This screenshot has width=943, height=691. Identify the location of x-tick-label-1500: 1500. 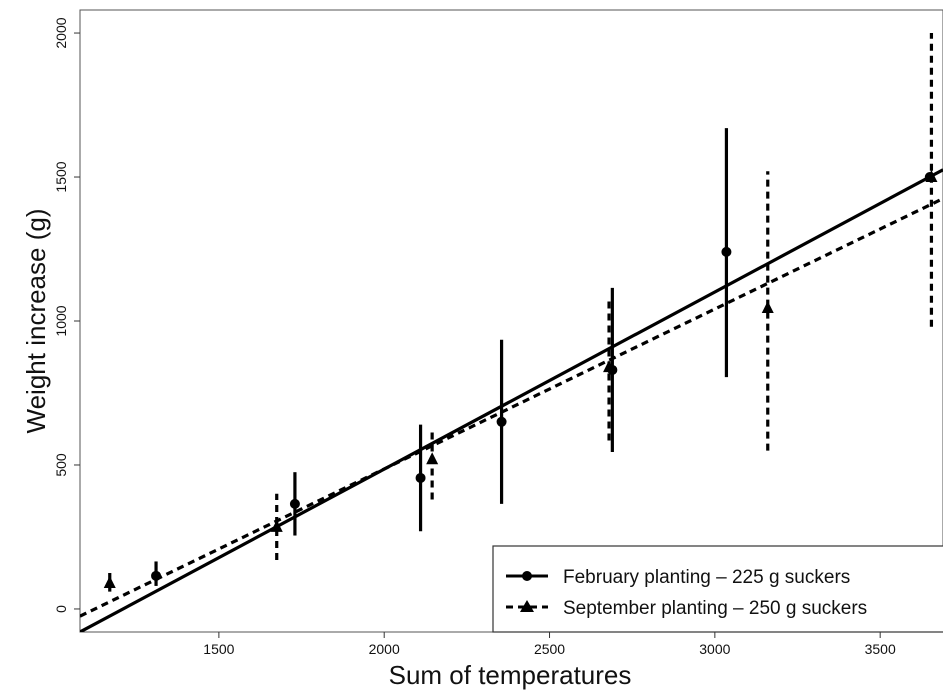
(218, 649).